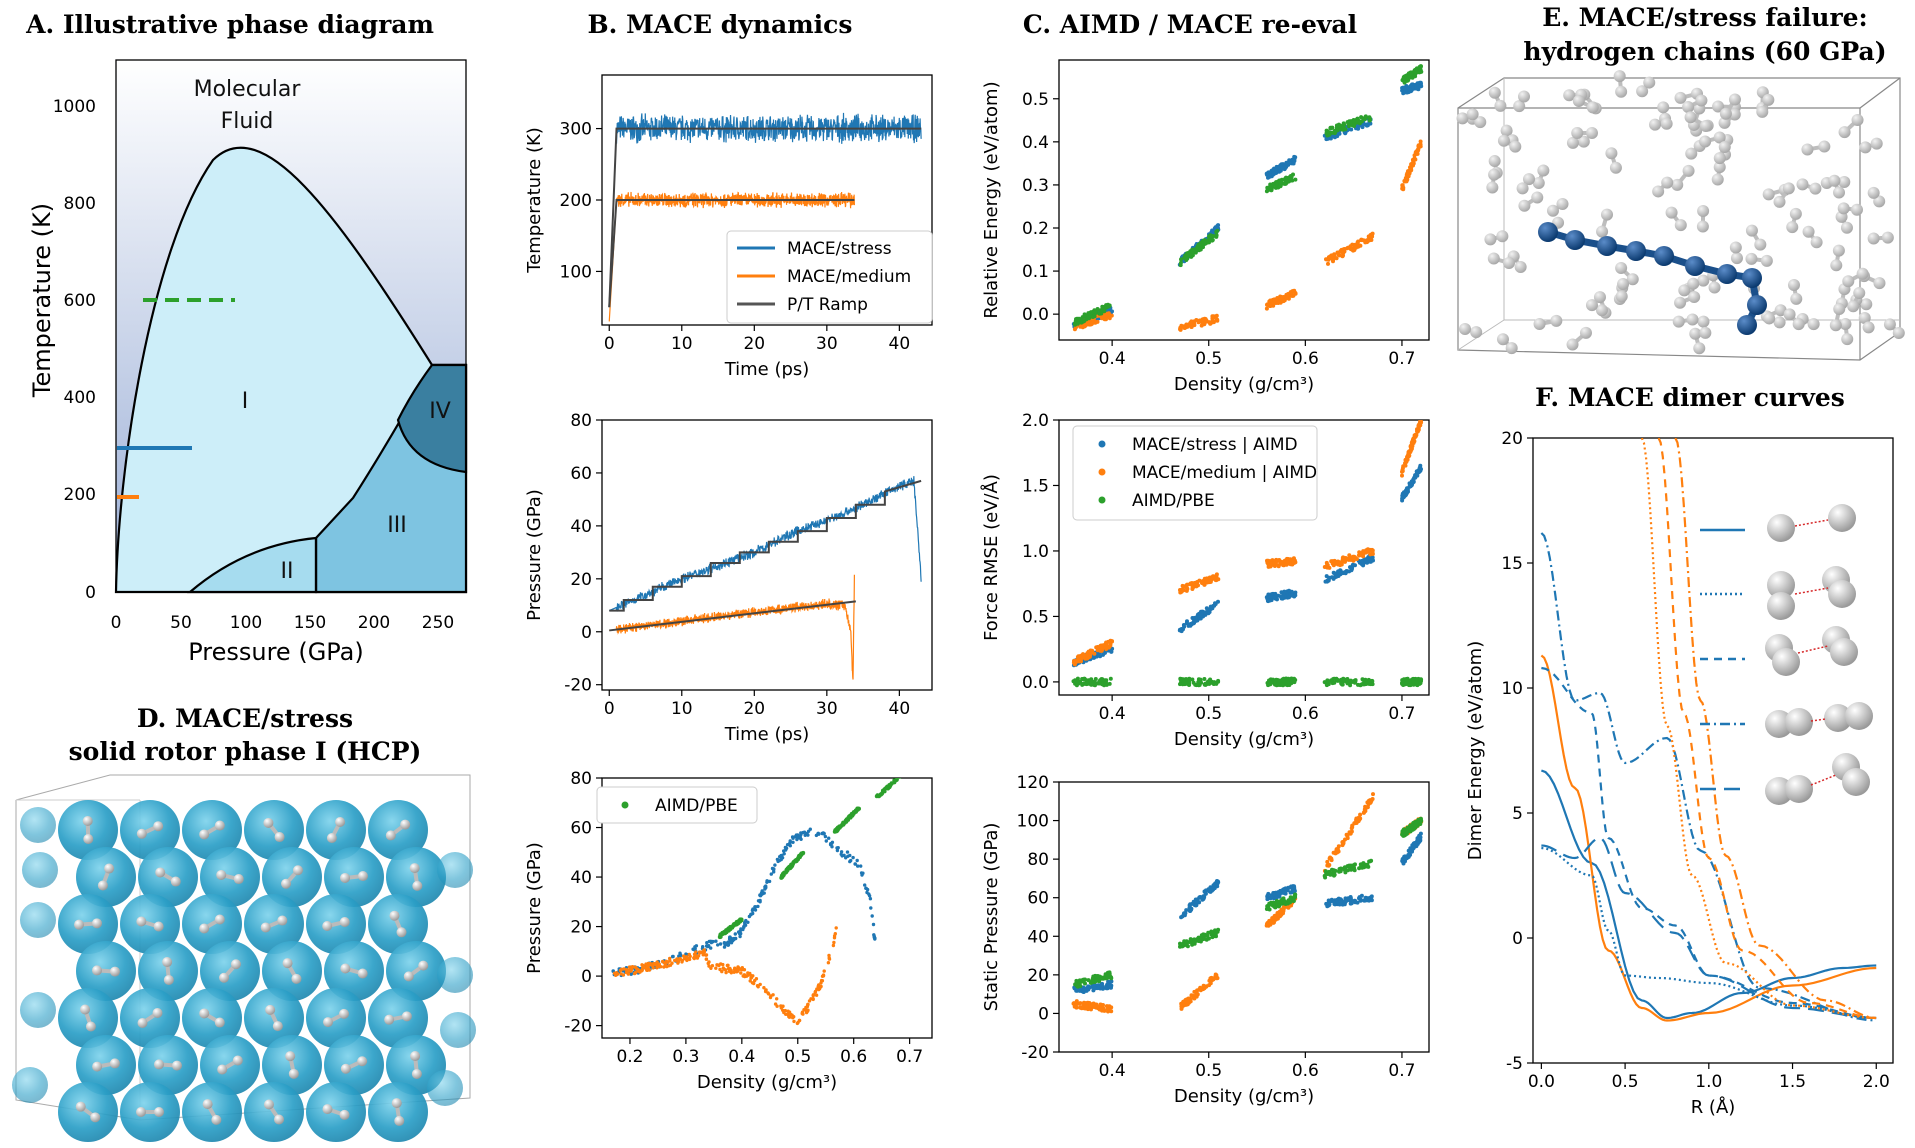 The height and width of the screenshot is (1148, 1915). What do you see at coordinates (1514, 1064) in the screenshot?
I see `y-tick-label: -5` at bounding box center [1514, 1064].